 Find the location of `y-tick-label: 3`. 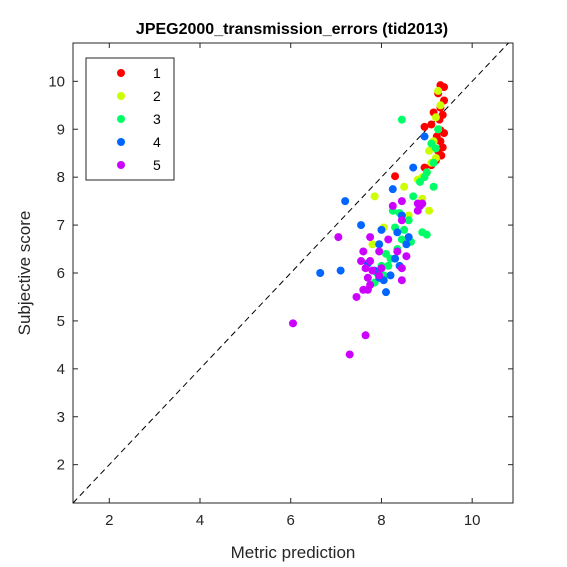

y-tick-label: 3 is located at coordinates (61, 417).